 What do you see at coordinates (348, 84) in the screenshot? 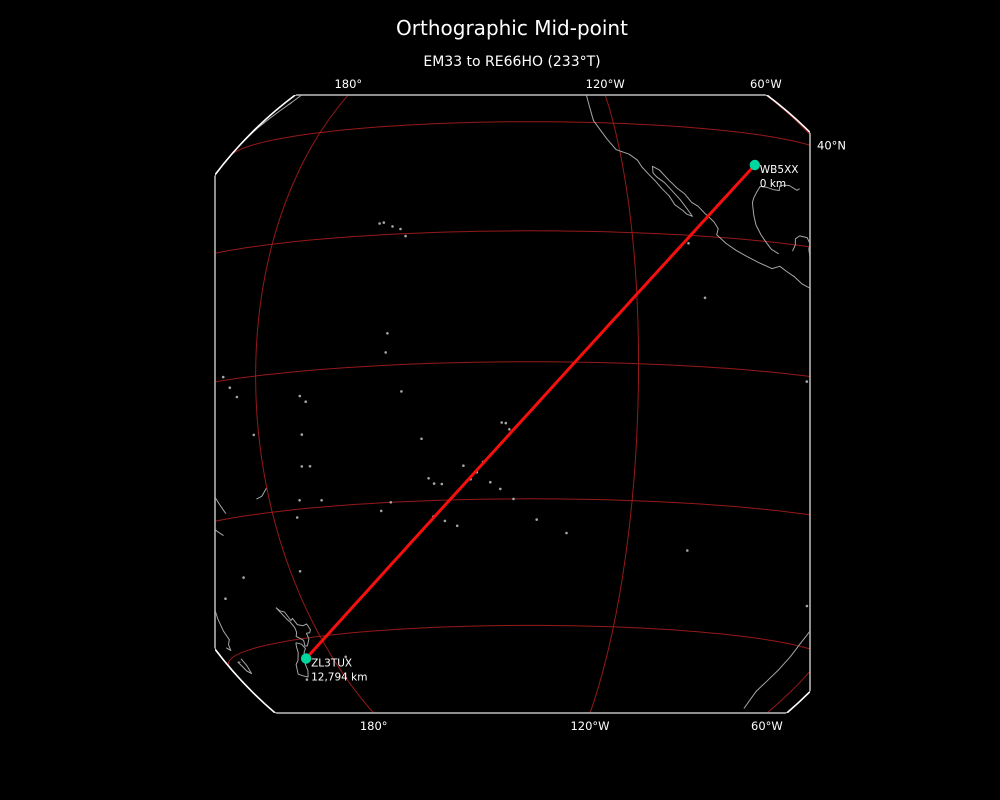
I see `tick-label-top: 180°` at bounding box center [348, 84].